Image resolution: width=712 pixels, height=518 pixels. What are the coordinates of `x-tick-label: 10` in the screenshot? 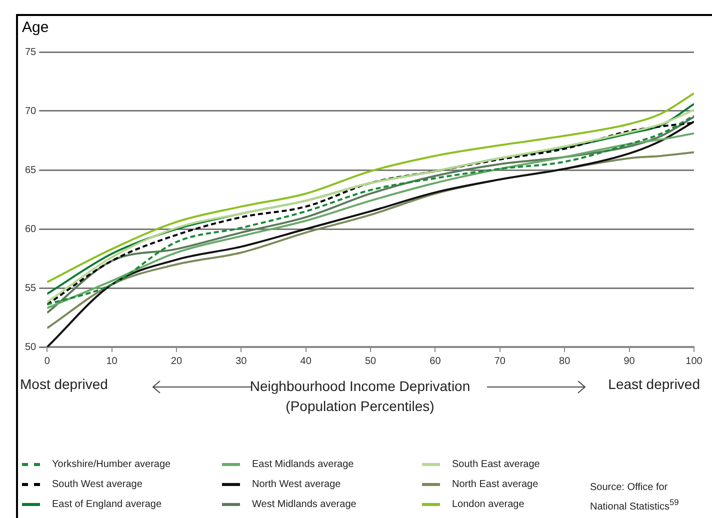 It's located at (112, 361).